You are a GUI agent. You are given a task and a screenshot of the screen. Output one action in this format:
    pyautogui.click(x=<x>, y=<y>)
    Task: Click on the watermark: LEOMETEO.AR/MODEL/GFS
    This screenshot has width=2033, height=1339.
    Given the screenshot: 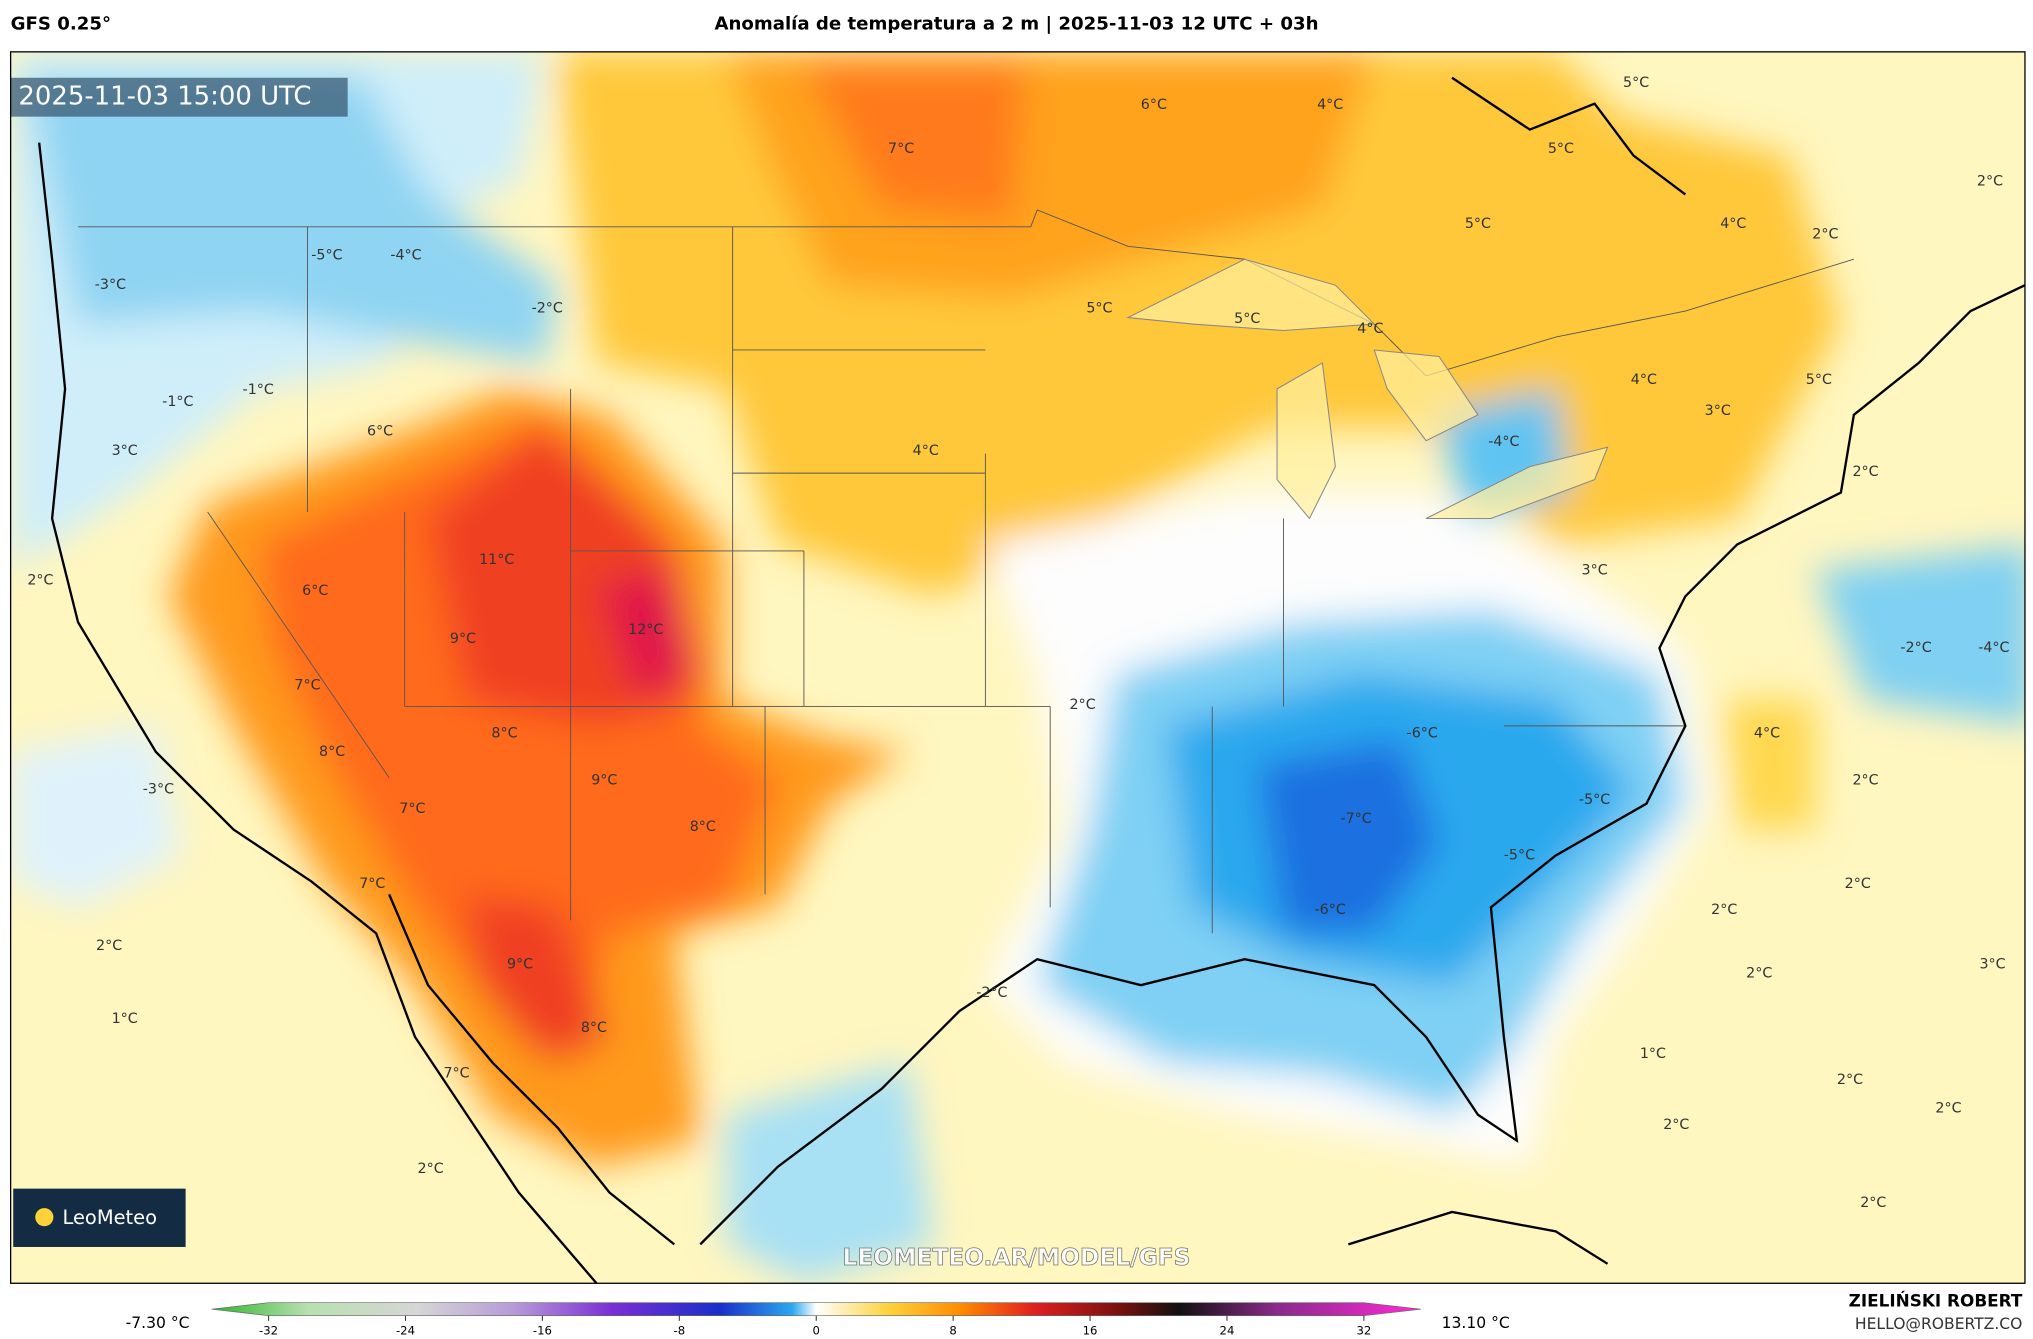 What is the action you would take?
    pyautogui.click(x=1017, y=1257)
    